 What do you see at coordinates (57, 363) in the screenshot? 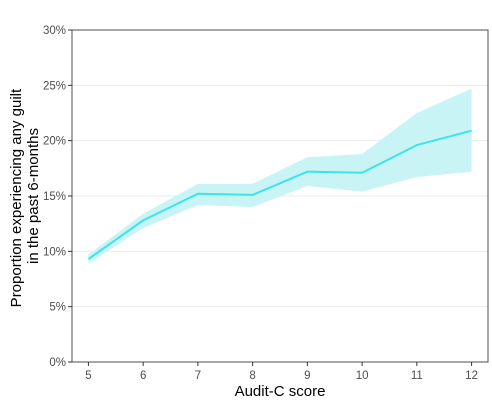
I see `y-tick-label: 0%` at bounding box center [57, 363].